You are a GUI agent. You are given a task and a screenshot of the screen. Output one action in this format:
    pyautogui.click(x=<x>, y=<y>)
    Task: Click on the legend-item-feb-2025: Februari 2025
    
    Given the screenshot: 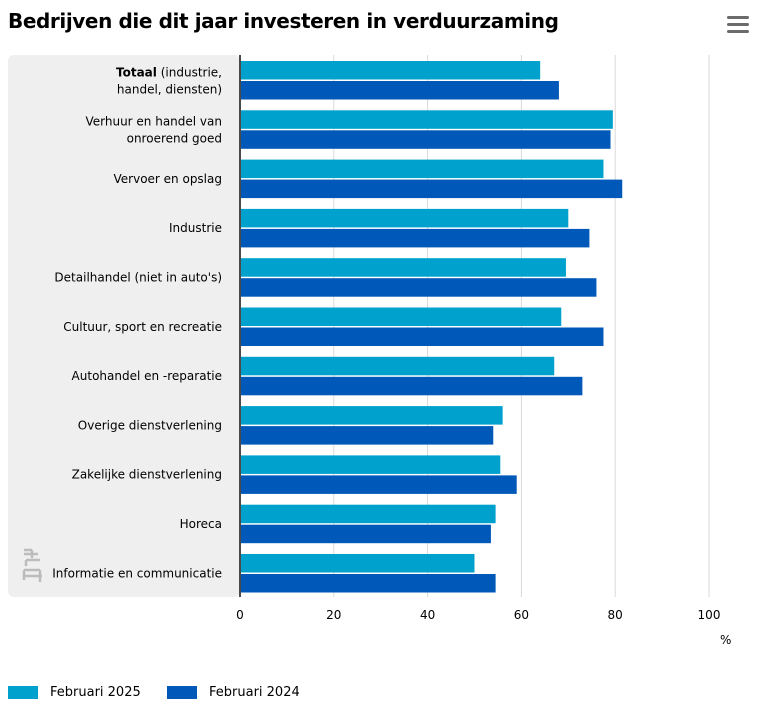 What is the action you would take?
    pyautogui.click(x=74, y=692)
    